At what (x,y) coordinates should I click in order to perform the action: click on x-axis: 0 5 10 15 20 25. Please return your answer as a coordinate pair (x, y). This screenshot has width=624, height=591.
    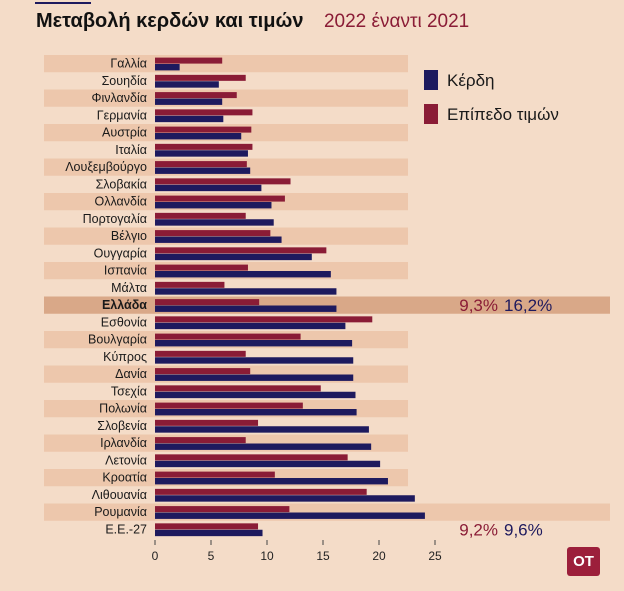
    Looking at the image, I should click on (297, 551).